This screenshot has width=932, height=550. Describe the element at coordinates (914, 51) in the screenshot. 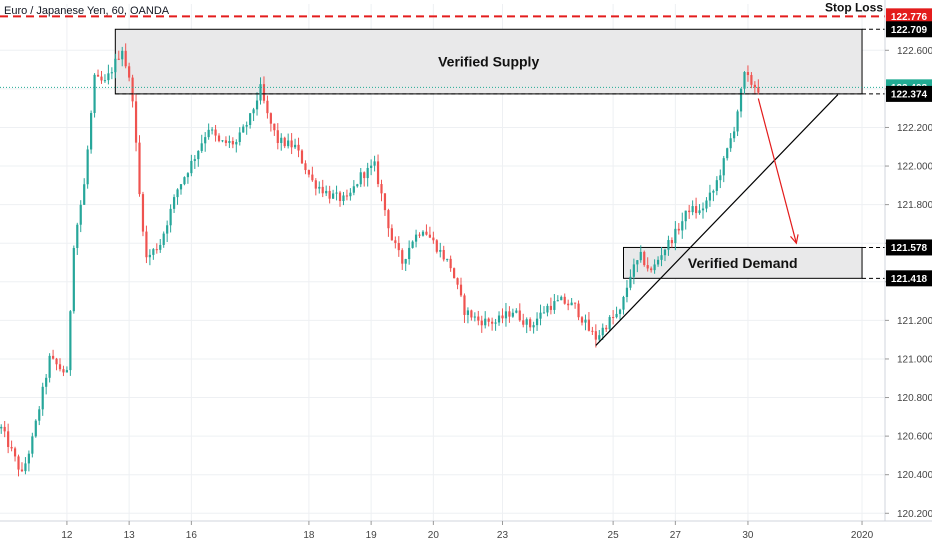

I see `y-tick-label: 122.600` at that location.